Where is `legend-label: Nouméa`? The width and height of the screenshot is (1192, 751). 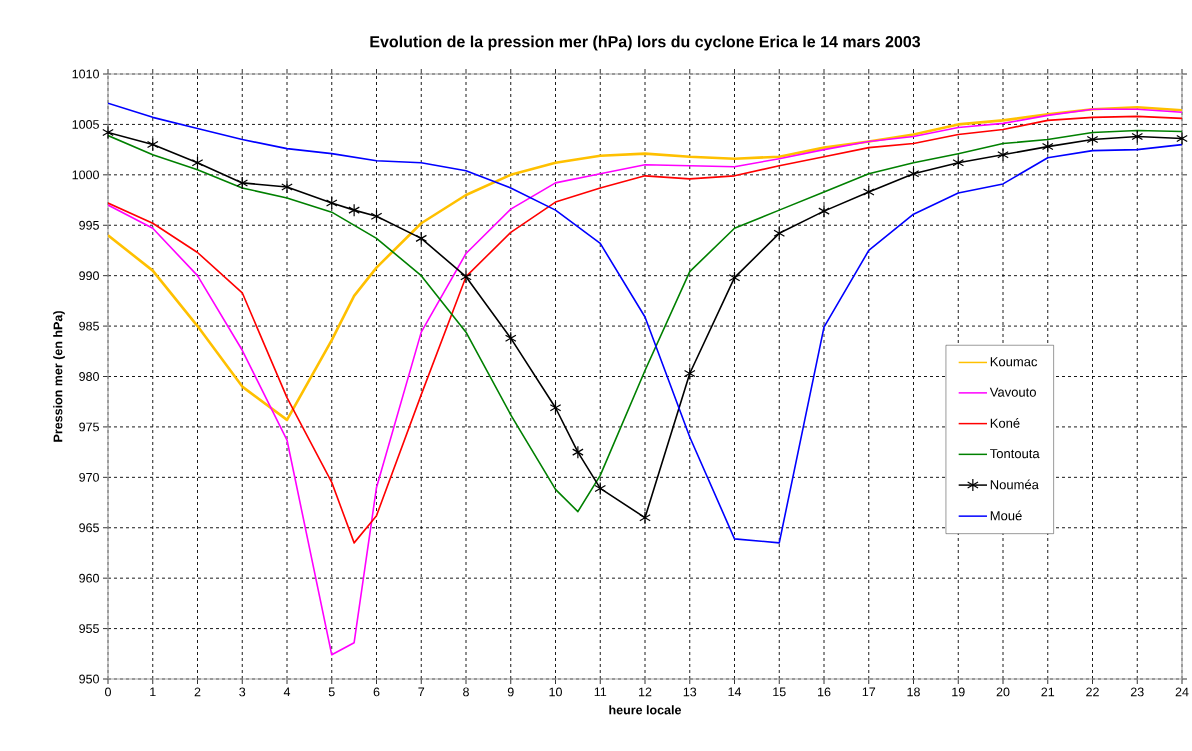
legend-label: Nouméa is located at coordinates (1014, 484).